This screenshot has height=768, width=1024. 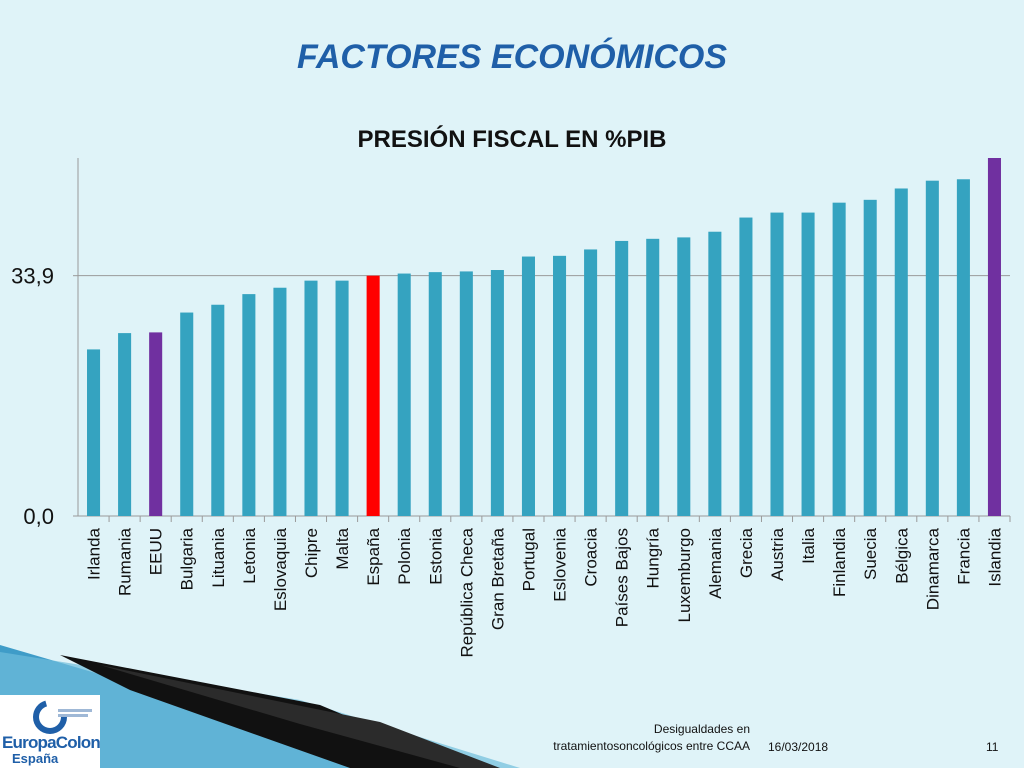 What do you see at coordinates (560, 385) in the screenshot?
I see `bar-eslovenia` at bounding box center [560, 385].